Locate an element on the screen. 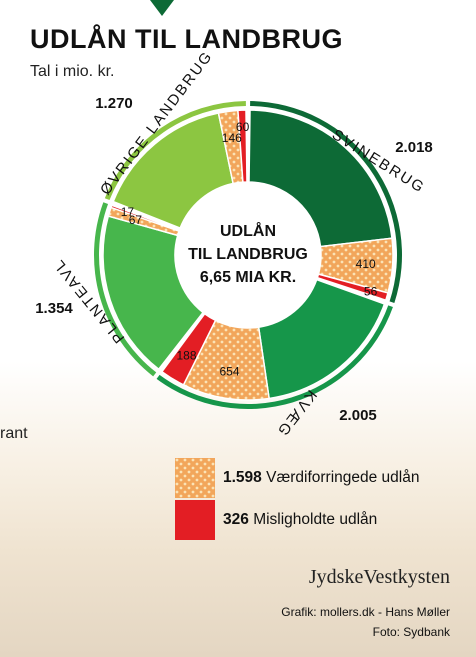  total-label-svinebrug: 2.018 is located at coordinates (414, 147).